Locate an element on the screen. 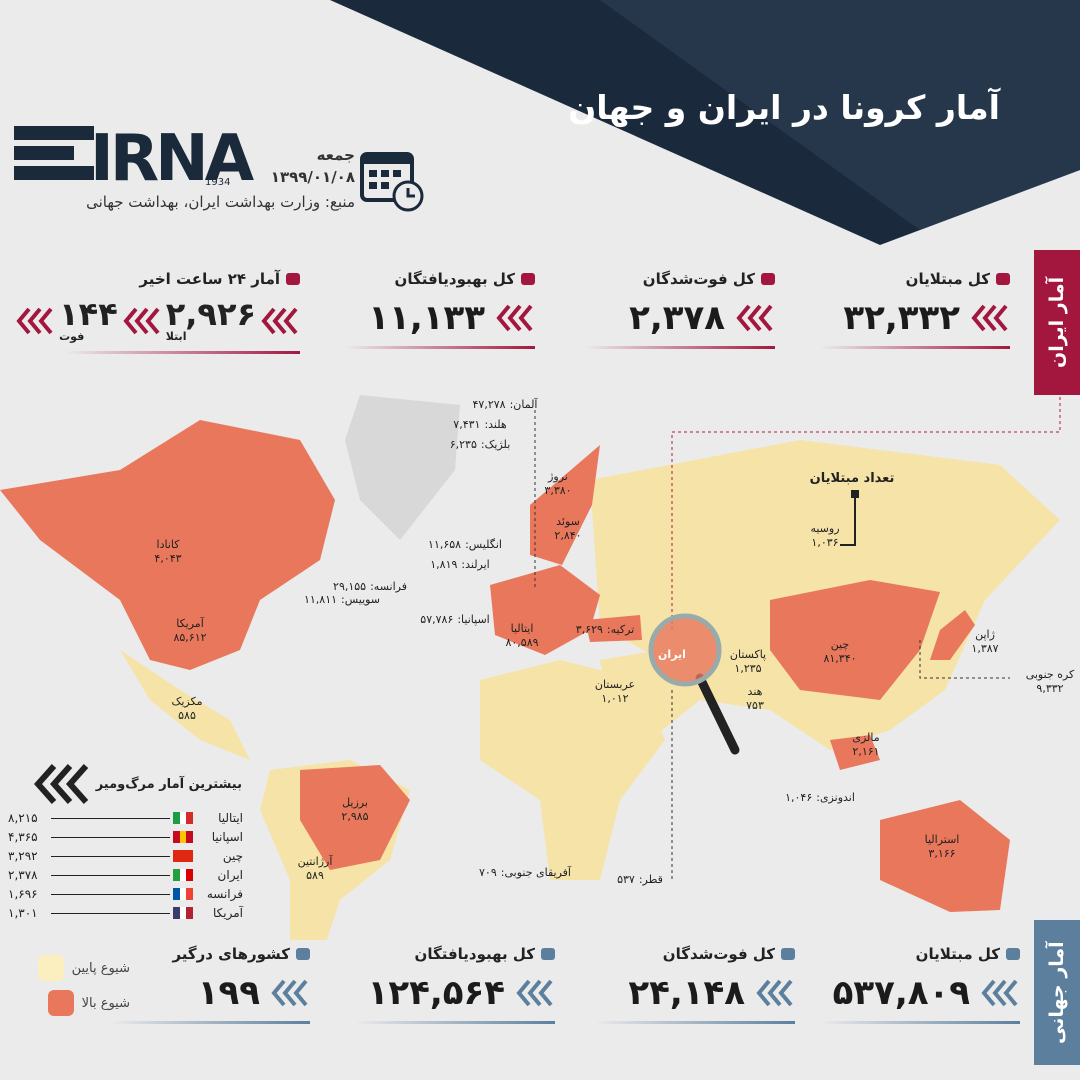  map-label: سوییس:۱۱,۸۱۱ is located at coordinates (342, 600).